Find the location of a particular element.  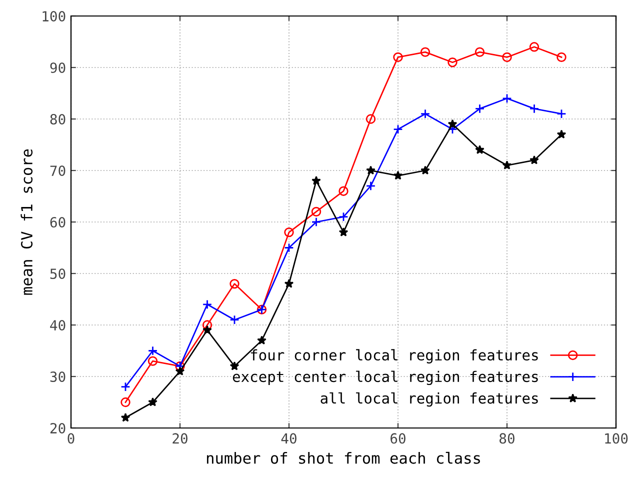

x-tick-label: 0 is located at coordinates (71, 438).